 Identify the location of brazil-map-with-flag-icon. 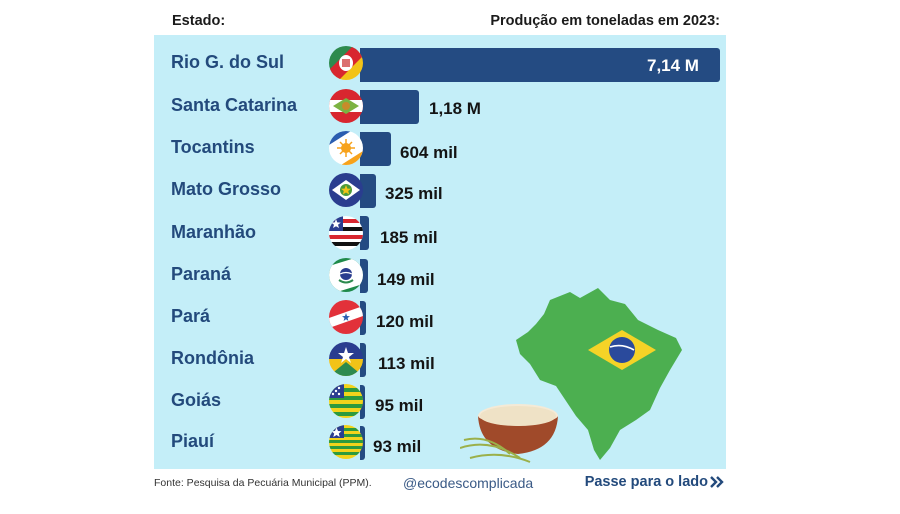
(599, 374).